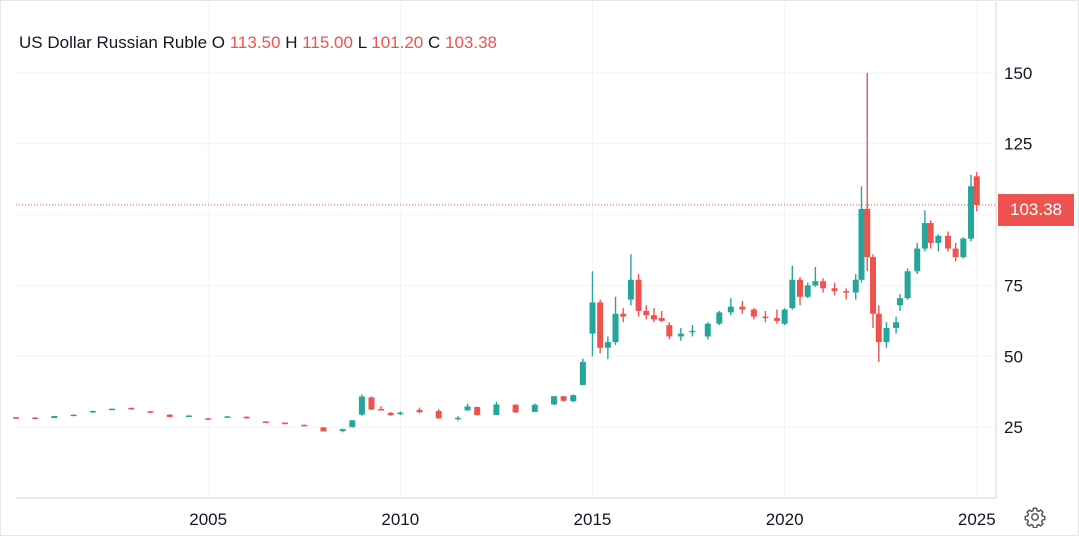 Image resolution: width=1079 pixels, height=536 pixels. Describe the element at coordinates (1018, 144) in the screenshot. I see `y-tick-label: 125` at that location.